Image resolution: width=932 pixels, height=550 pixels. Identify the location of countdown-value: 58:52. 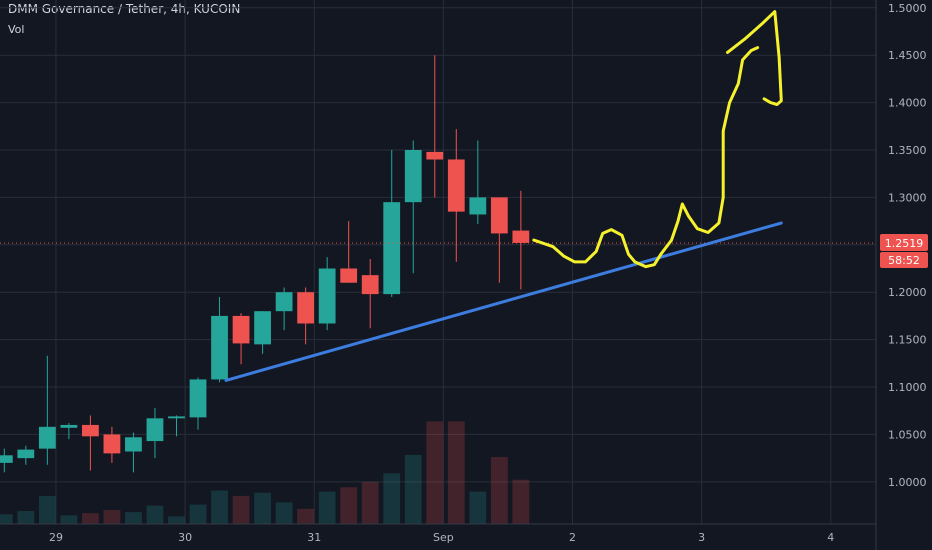
(904, 260).